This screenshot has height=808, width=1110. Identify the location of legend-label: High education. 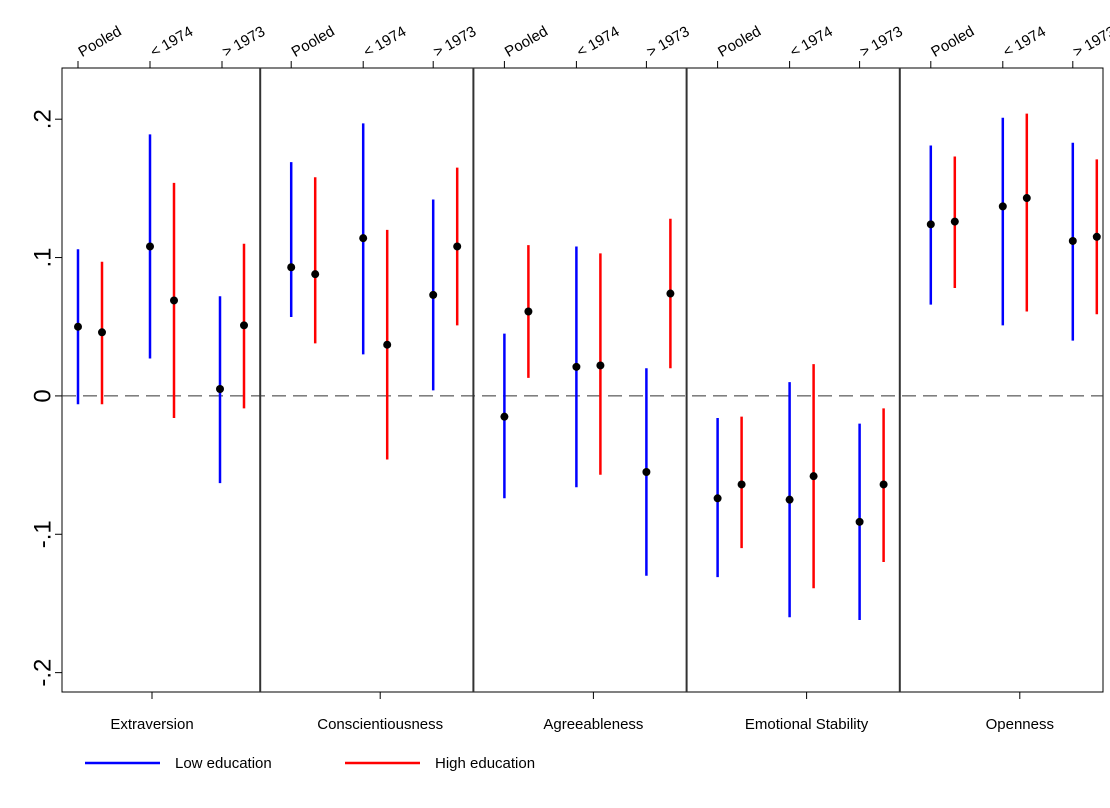
(485, 763).